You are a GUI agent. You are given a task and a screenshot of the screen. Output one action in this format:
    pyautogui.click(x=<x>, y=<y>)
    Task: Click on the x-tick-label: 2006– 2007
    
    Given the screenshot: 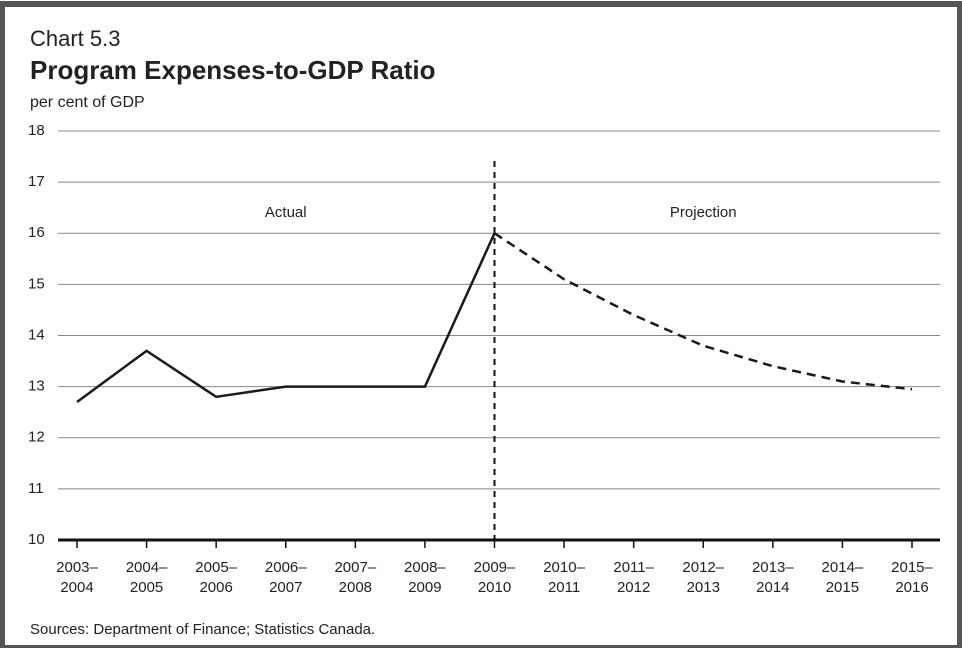 What is the action you would take?
    pyautogui.click(x=286, y=577)
    